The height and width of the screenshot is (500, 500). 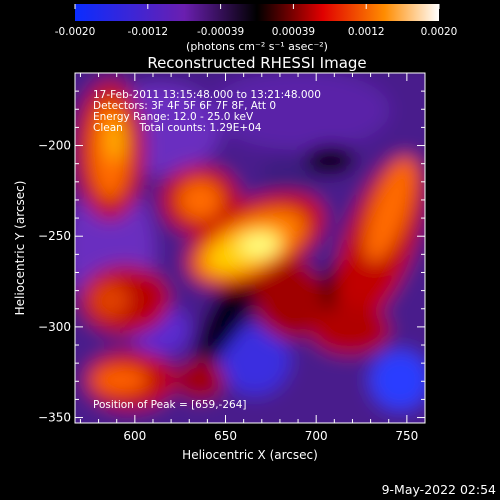 What do you see at coordinates (225, 436) in the screenshot?
I see `x-tick-label: 650` at bounding box center [225, 436].